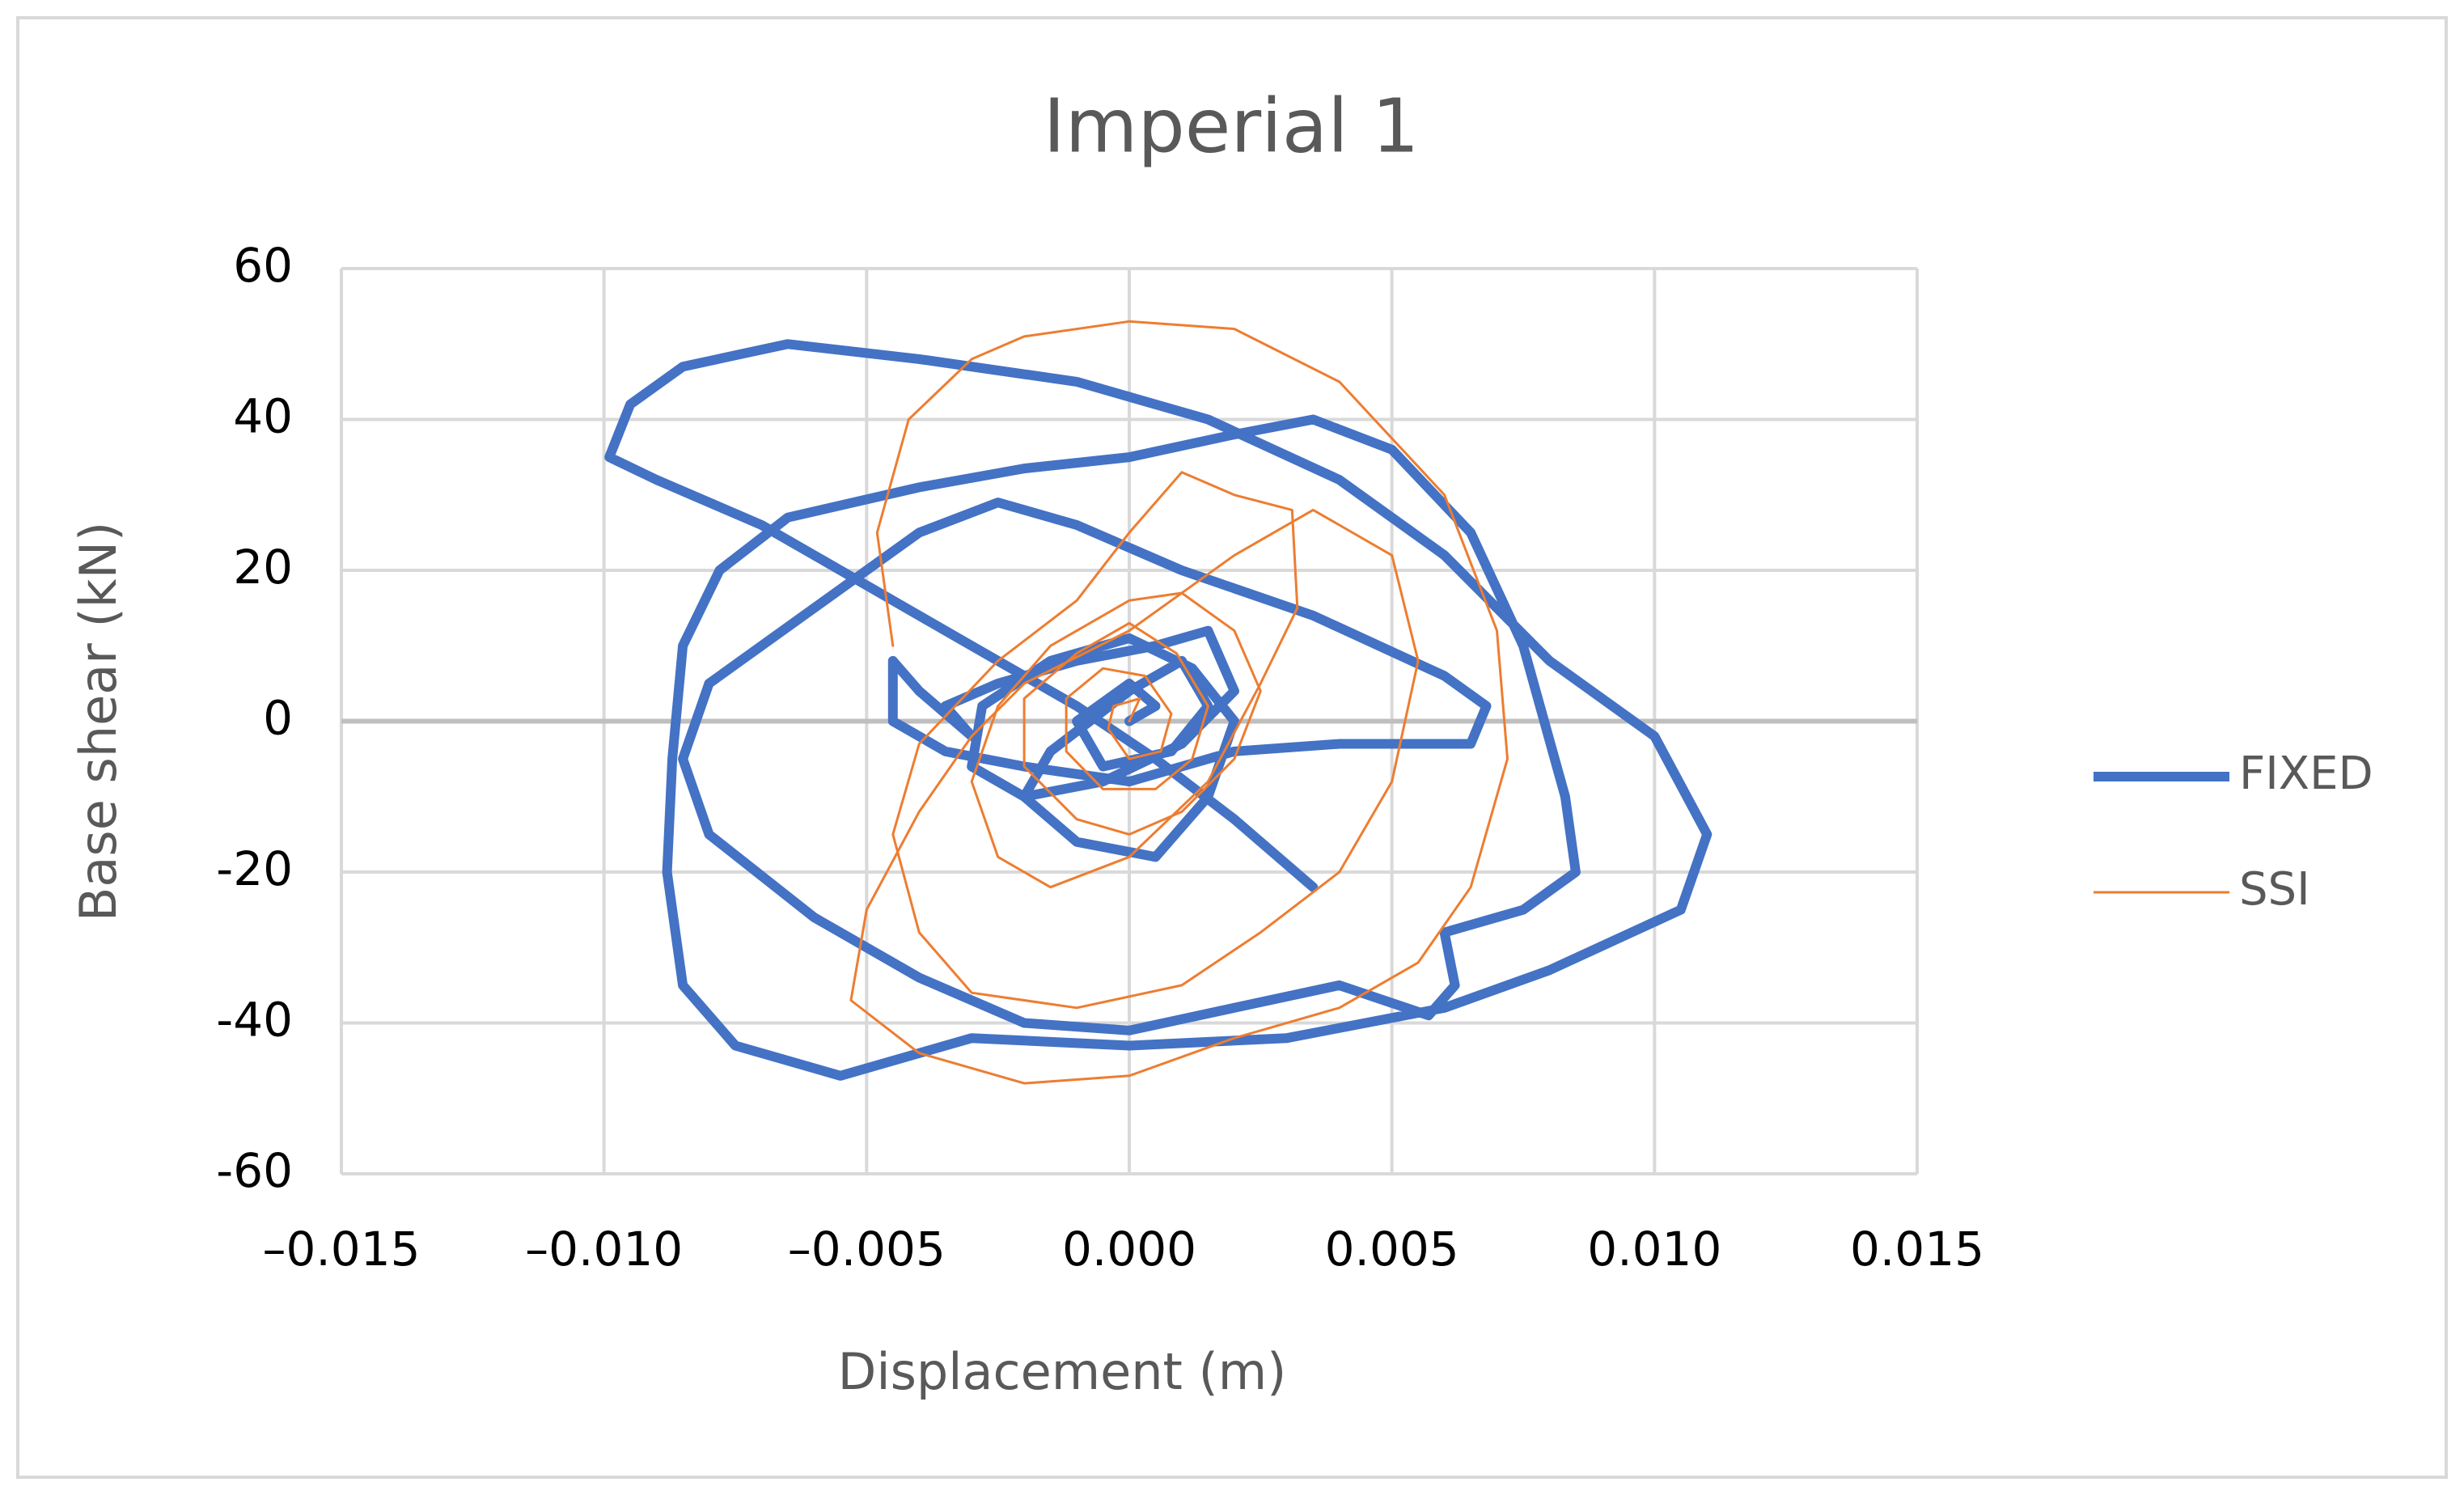  I want to click on y-tick-label: -60, so click(254, 1171).